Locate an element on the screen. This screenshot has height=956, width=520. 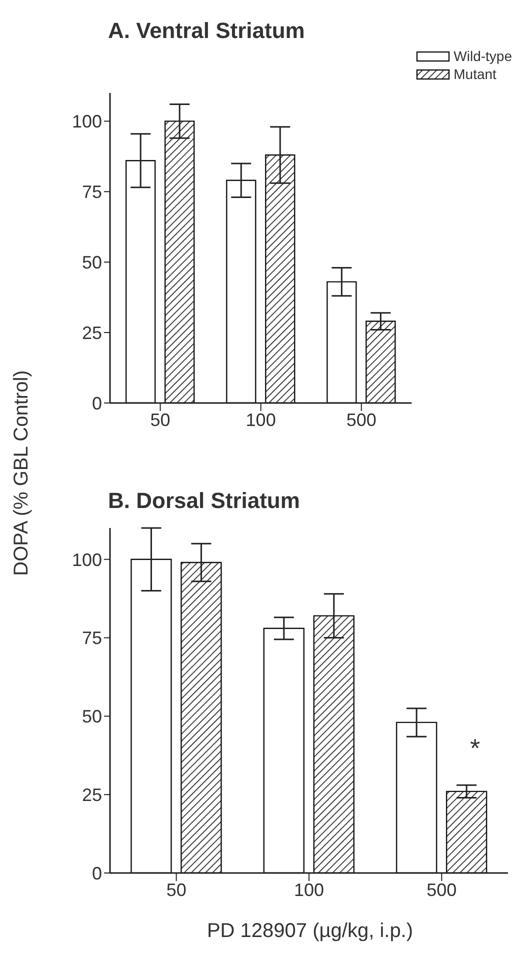
y-axis-title: DOPA (% GBL Control) is located at coordinates (22, 473).